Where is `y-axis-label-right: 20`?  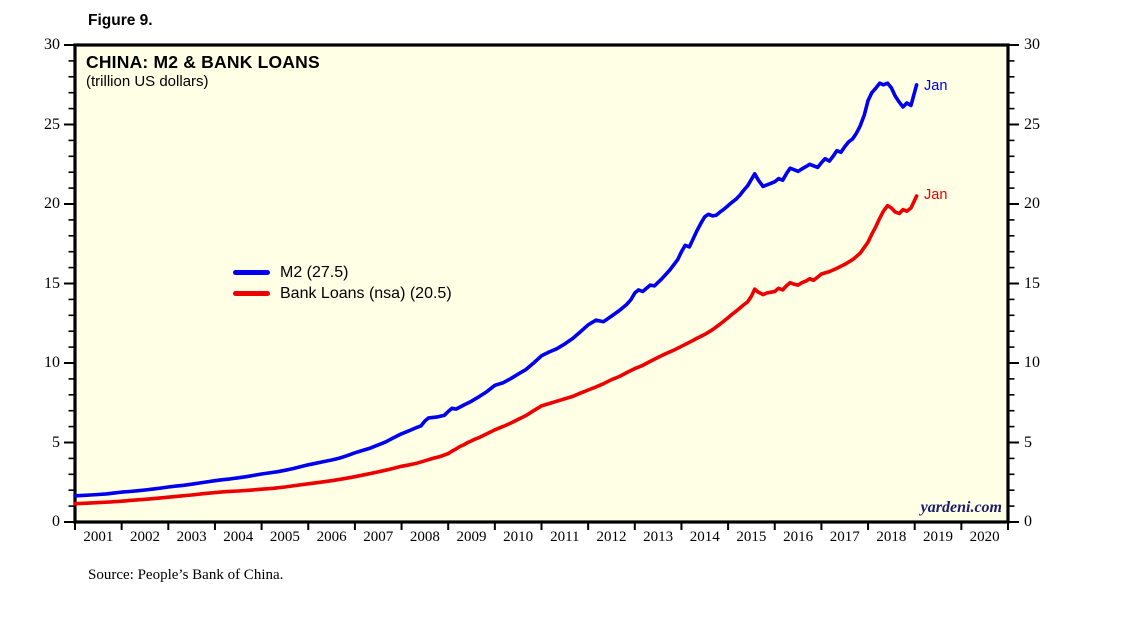 y-axis-label-right: 20 is located at coordinates (1032, 203).